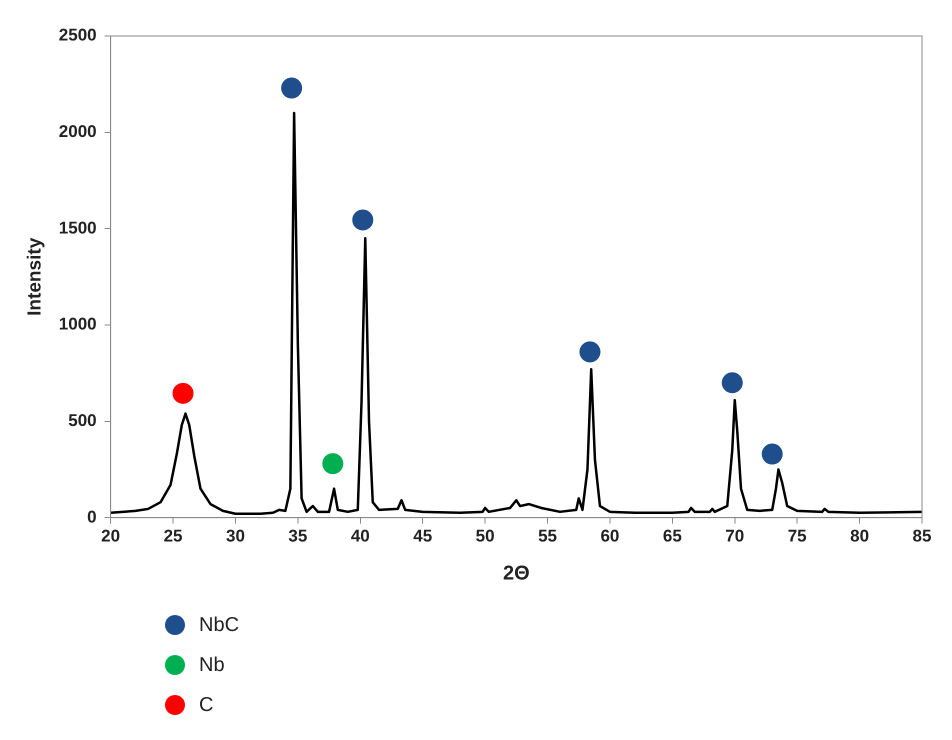 The height and width of the screenshot is (740, 952). What do you see at coordinates (82, 420) in the screenshot?
I see `y-tick-label: 500` at bounding box center [82, 420].